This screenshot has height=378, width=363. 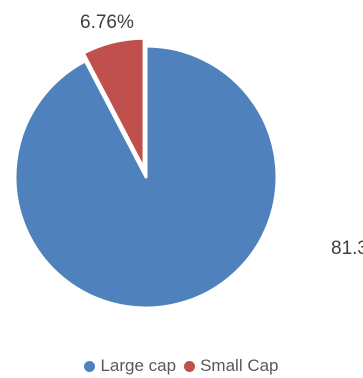 I want to click on legend-item-large-cap: Large cap, so click(x=130, y=366).